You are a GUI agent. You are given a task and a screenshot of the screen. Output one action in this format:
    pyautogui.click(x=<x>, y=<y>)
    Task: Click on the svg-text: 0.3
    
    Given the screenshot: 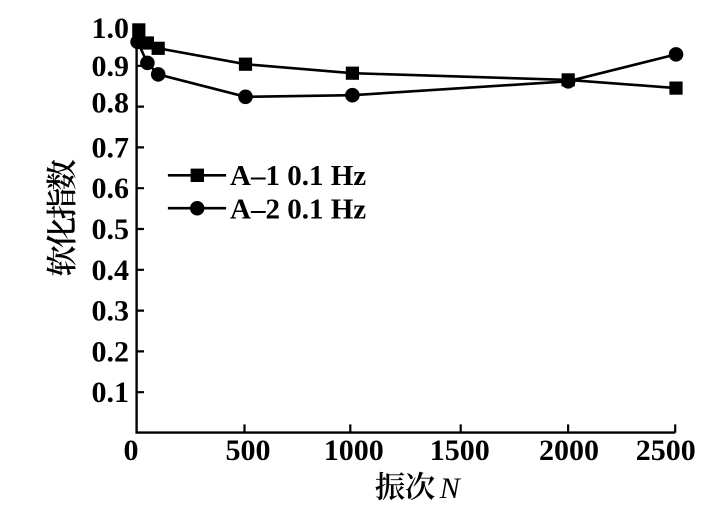 What is the action you would take?
    pyautogui.click(x=111, y=311)
    